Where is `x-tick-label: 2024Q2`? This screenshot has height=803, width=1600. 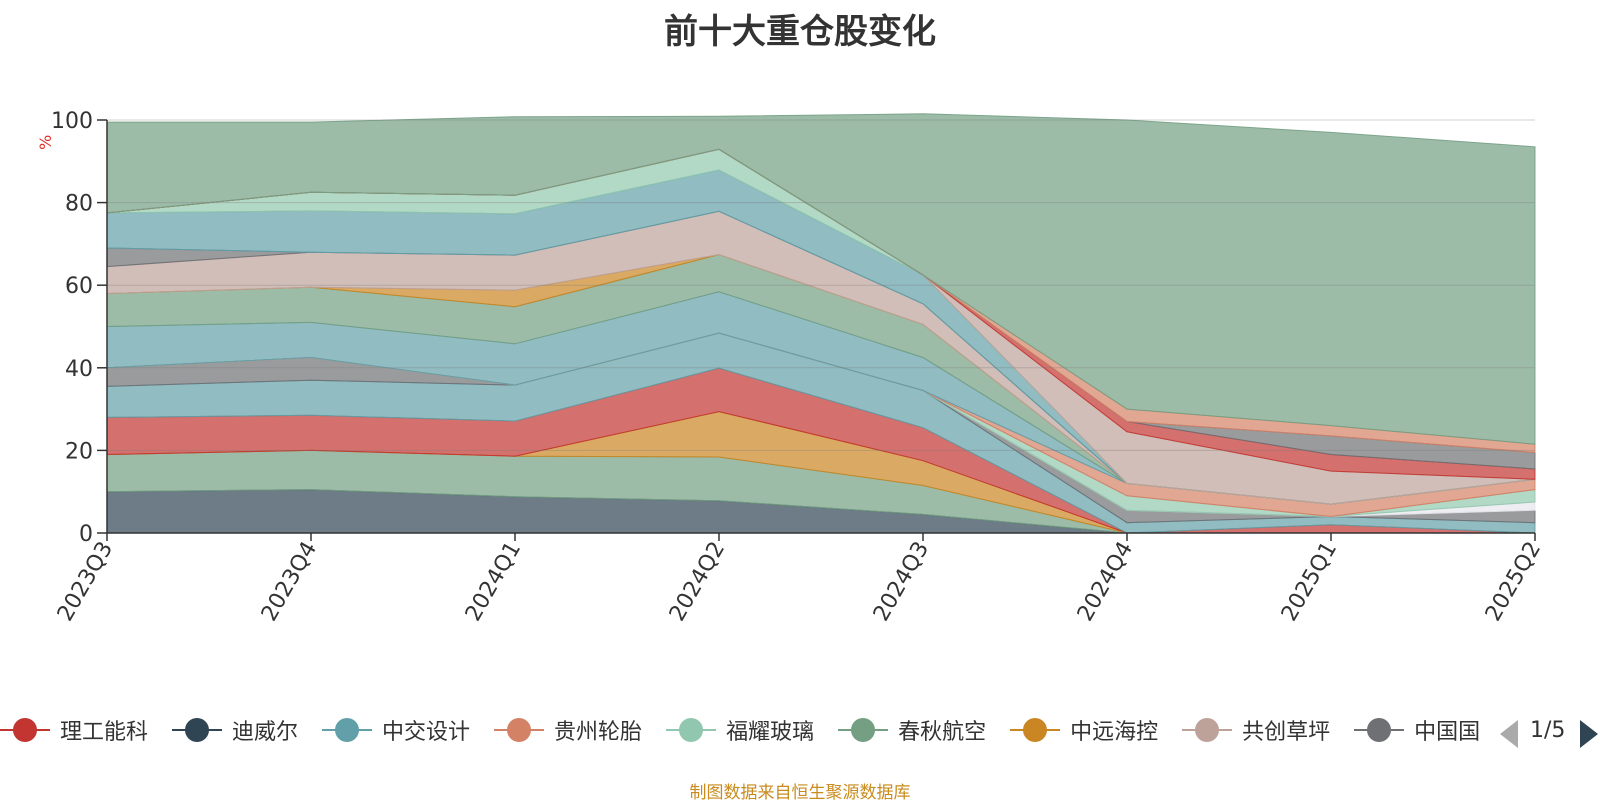 x-tick-label: 2024Q2 is located at coordinates (697, 582).